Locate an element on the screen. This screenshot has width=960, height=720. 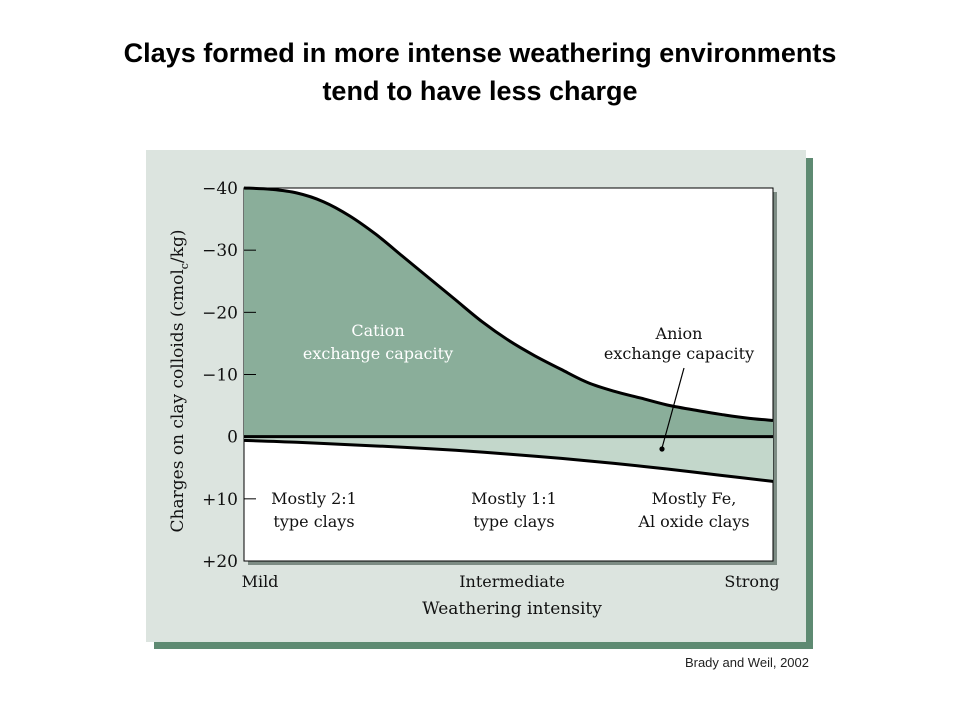
aec-area is located at coordinates (508, 459).